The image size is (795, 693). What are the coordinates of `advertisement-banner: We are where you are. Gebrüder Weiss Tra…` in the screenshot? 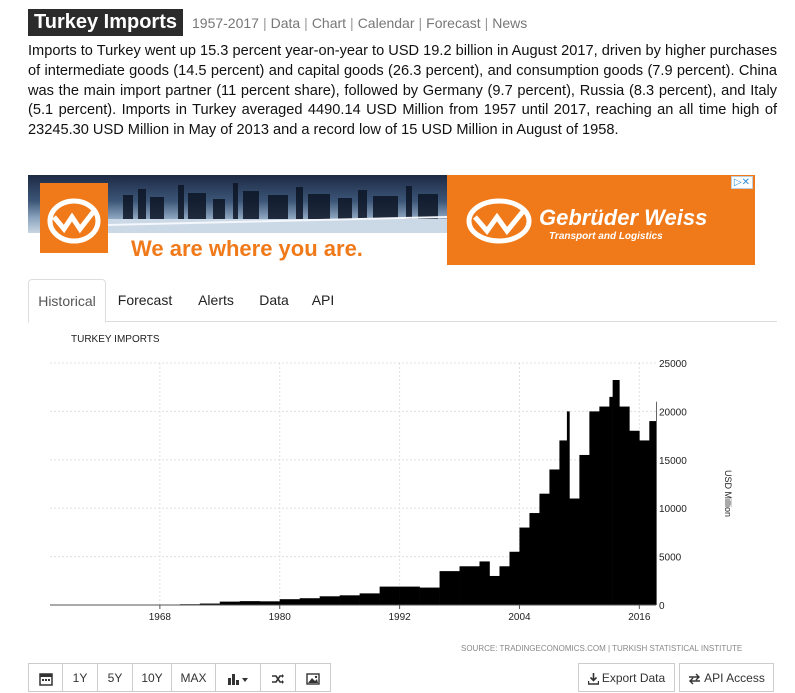 It's located at (391, 220).